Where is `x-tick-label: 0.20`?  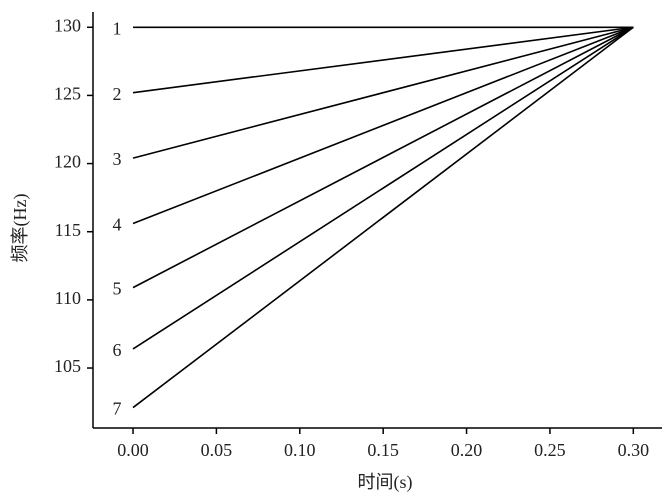
x-tick-label: 0.20 is located at coordinates (467, 450).